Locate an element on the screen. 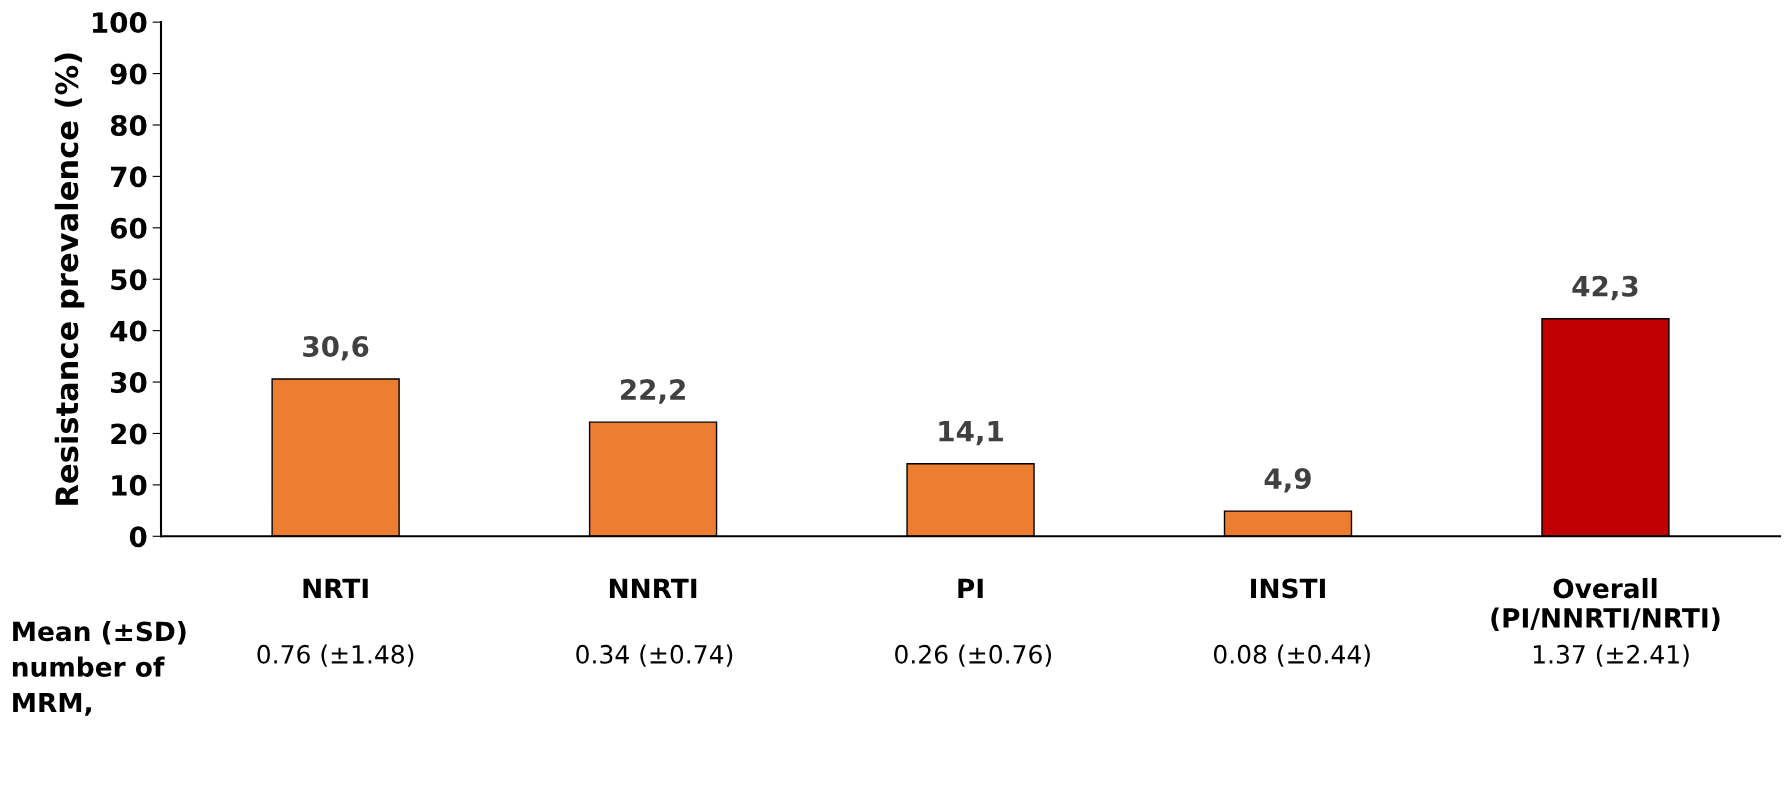 This screenshot has width=1789, height=791. data-label: 22,2 is located at coordinates (653, 391).